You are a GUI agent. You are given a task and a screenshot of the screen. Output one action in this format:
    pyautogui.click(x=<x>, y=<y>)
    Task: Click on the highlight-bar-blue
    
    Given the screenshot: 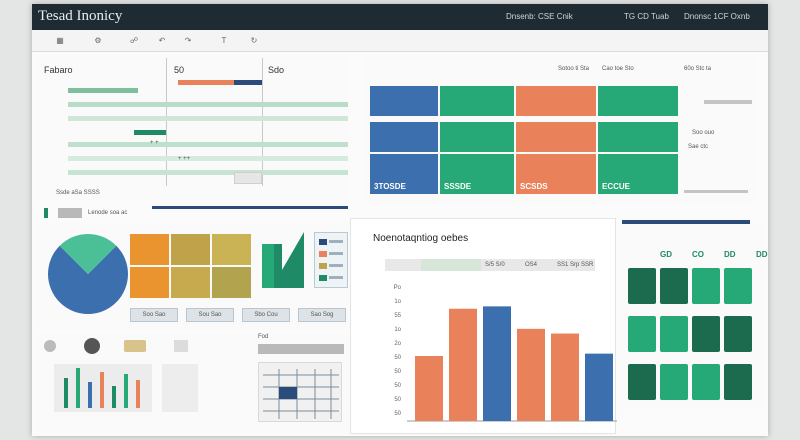 What is the action you would take?
    pyautogui.click(x=248, y=82)
    